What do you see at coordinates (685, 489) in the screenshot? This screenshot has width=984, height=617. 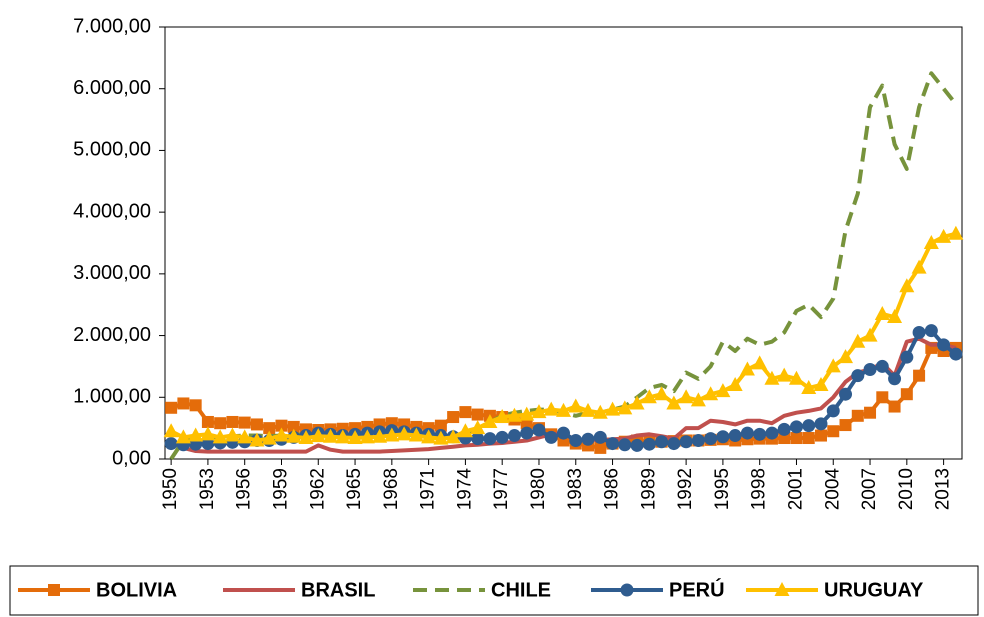 I see `x-tick-label: 1992` at bounding box center [685, 489].